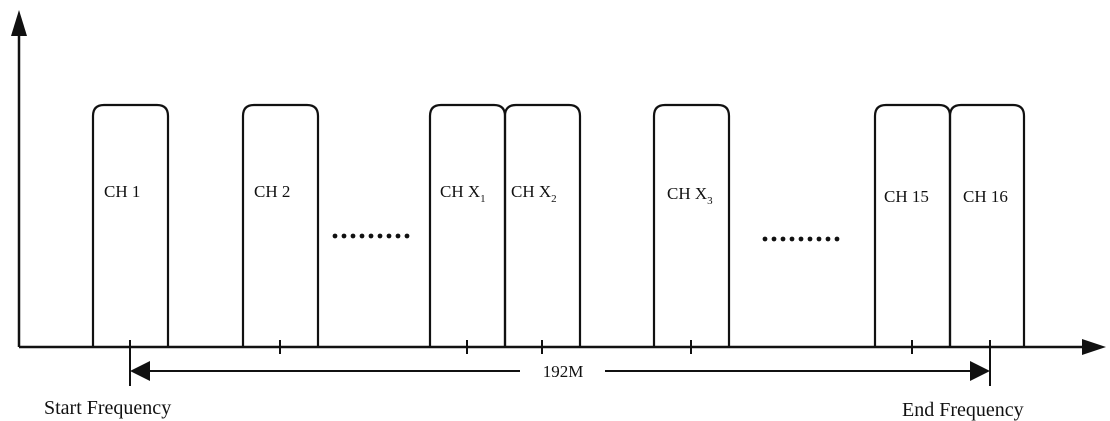  Describe the element at coordinates (460, 191) in the screenshot. I see `channel-label-chx1-main: CH X` at that location.